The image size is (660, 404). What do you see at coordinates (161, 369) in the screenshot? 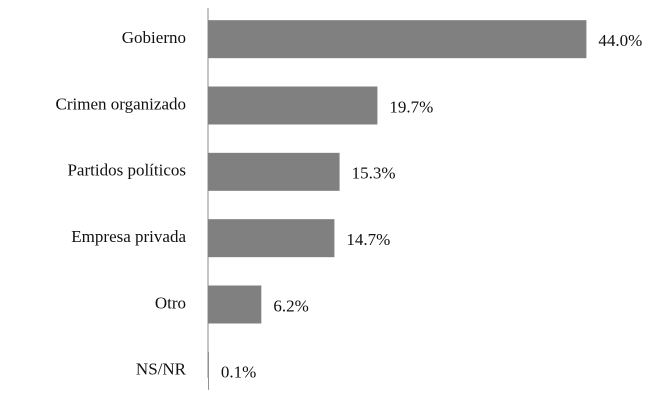
I see `category-label: NS/NR` at bounding box center [161, 369].